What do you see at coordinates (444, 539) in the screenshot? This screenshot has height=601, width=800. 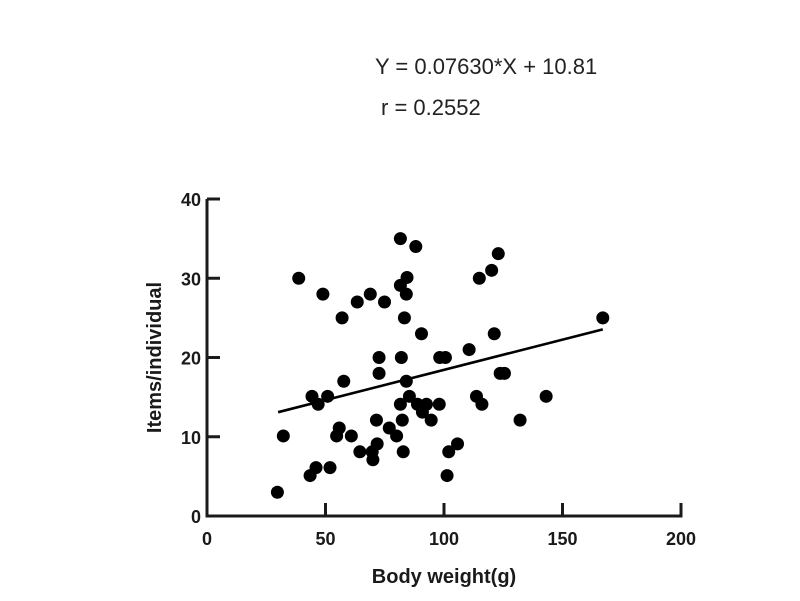 I see `x-tick-label: 100` at bounding box center [444, 539].